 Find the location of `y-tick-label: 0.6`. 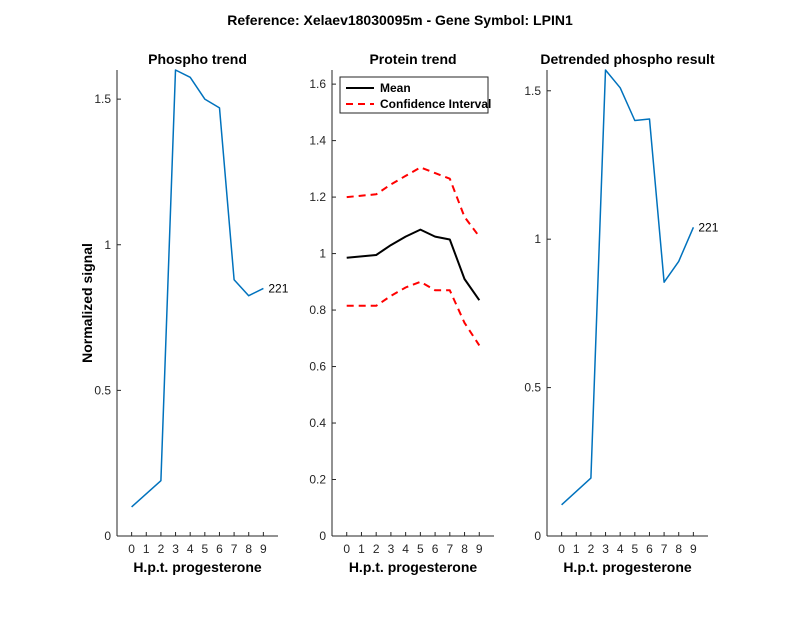

y-tick-label: 0.6 is located at coordinates (317, 367).